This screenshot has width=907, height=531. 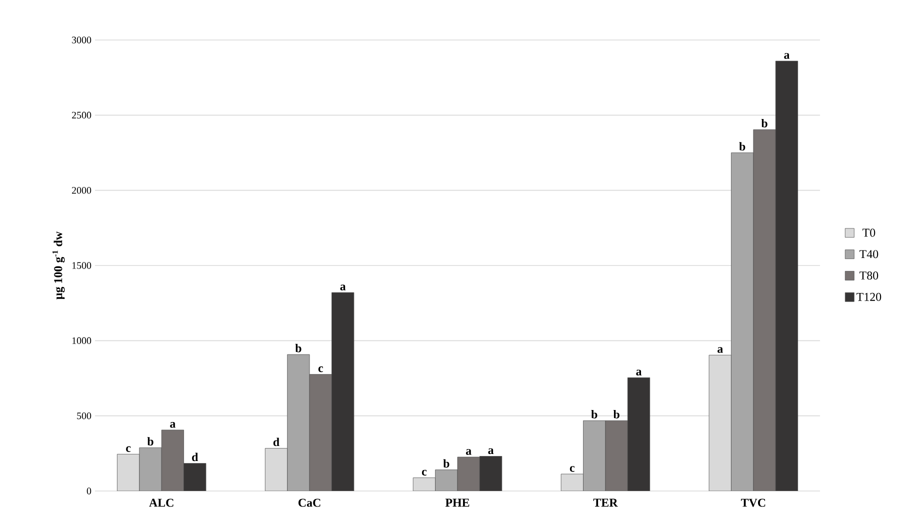 I want to click on x-tick-label: TVC, so click(x=753, y=502).